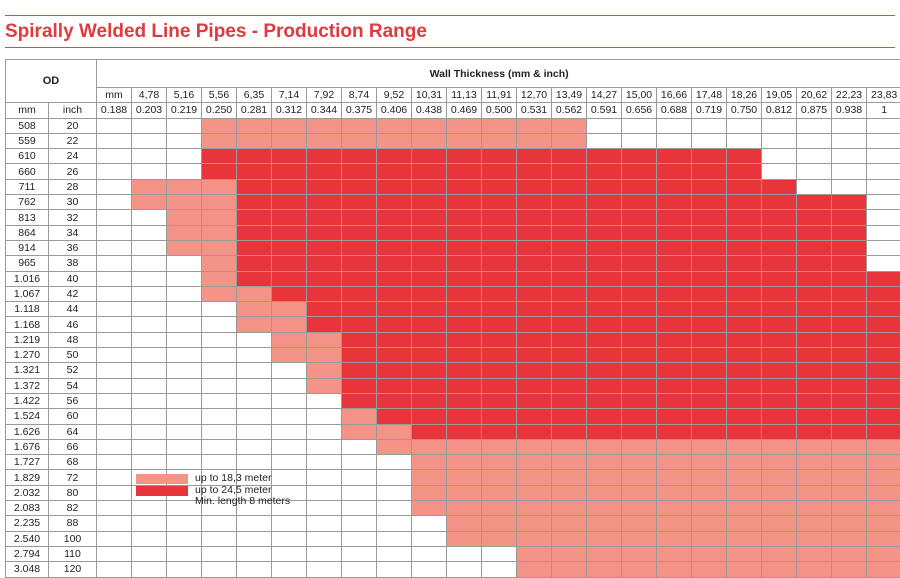  Describe the element at coordinates (779, 95) in the screenshot. I see `wall-mm-header: 19,05` at that location.